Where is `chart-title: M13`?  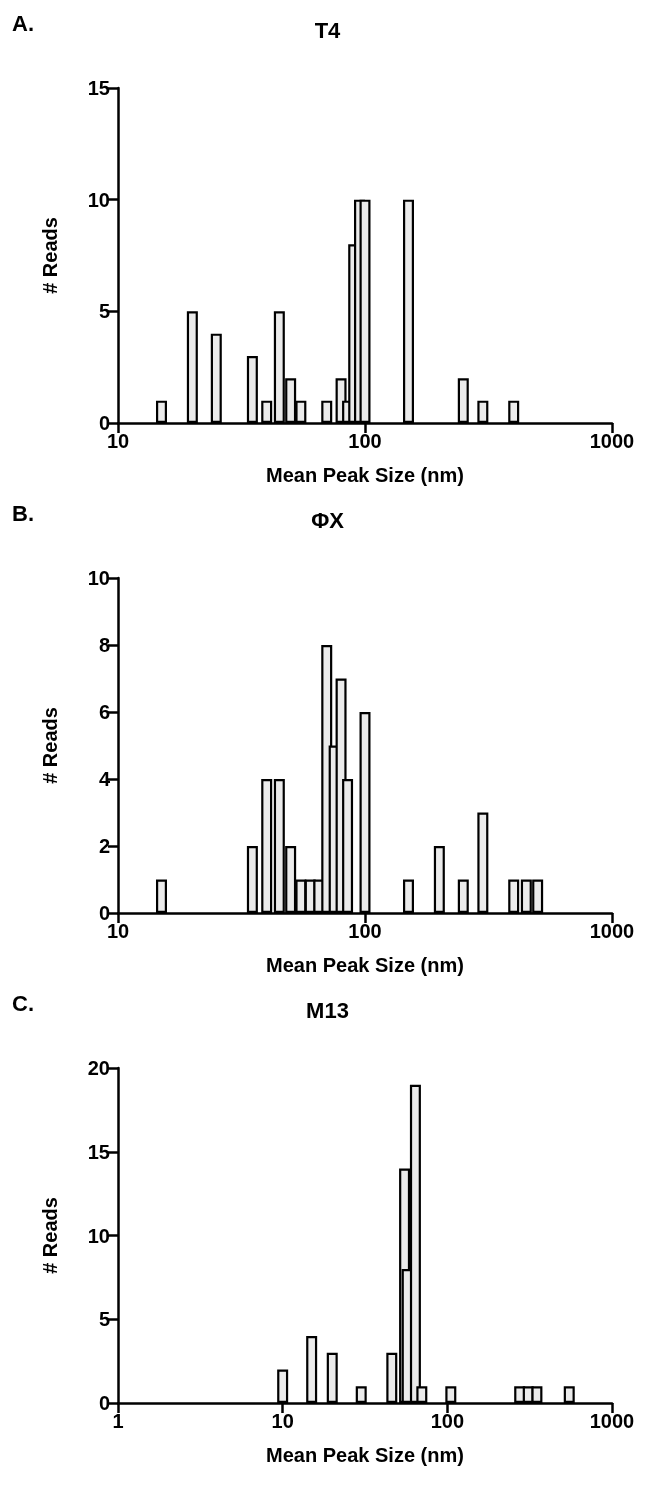 chart-title: M13 is located at coordinates (327, 1010).